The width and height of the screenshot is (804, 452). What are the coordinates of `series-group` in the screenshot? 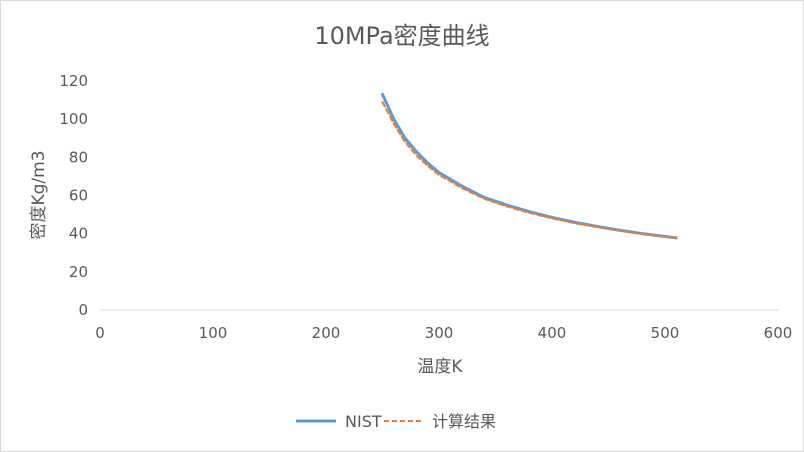 It's located at (529, 166).